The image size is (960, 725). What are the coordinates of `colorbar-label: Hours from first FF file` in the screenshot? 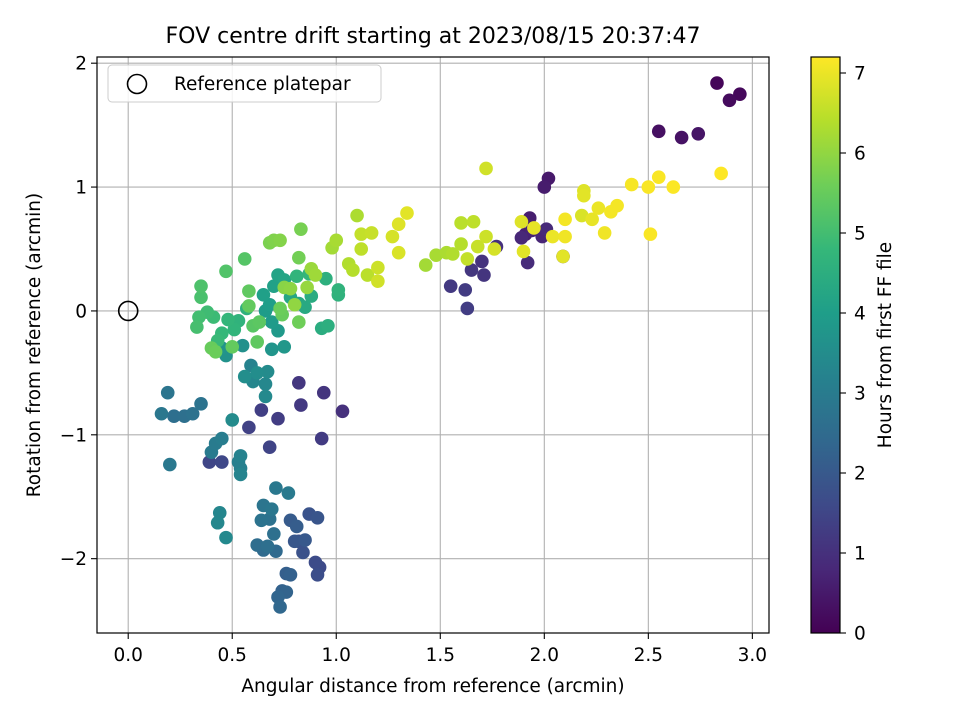 It's located at (885, 345).